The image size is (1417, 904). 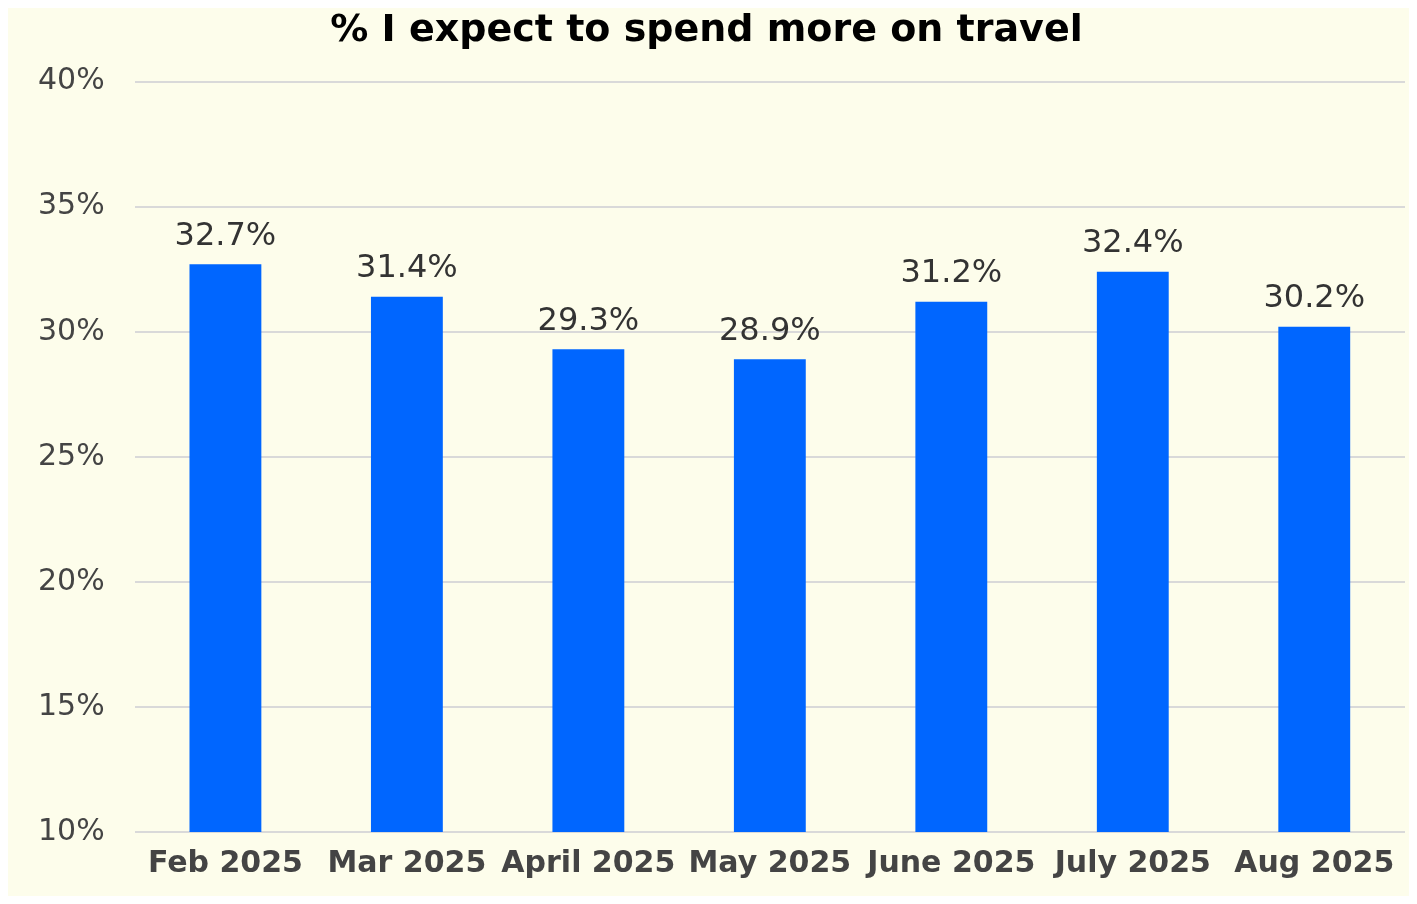 What do you see at coordinates (71, 204) in the screenshot?
I see `y-tick-label: 35%` at bounding box center [71, 204].